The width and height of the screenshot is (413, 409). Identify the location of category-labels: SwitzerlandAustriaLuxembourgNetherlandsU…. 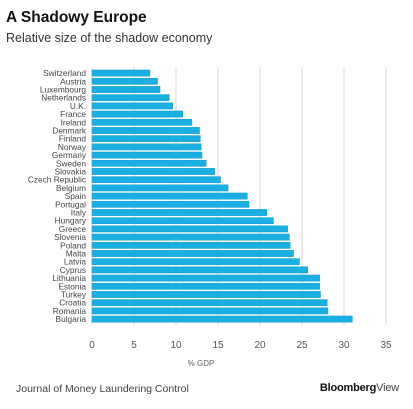
(57, 196).